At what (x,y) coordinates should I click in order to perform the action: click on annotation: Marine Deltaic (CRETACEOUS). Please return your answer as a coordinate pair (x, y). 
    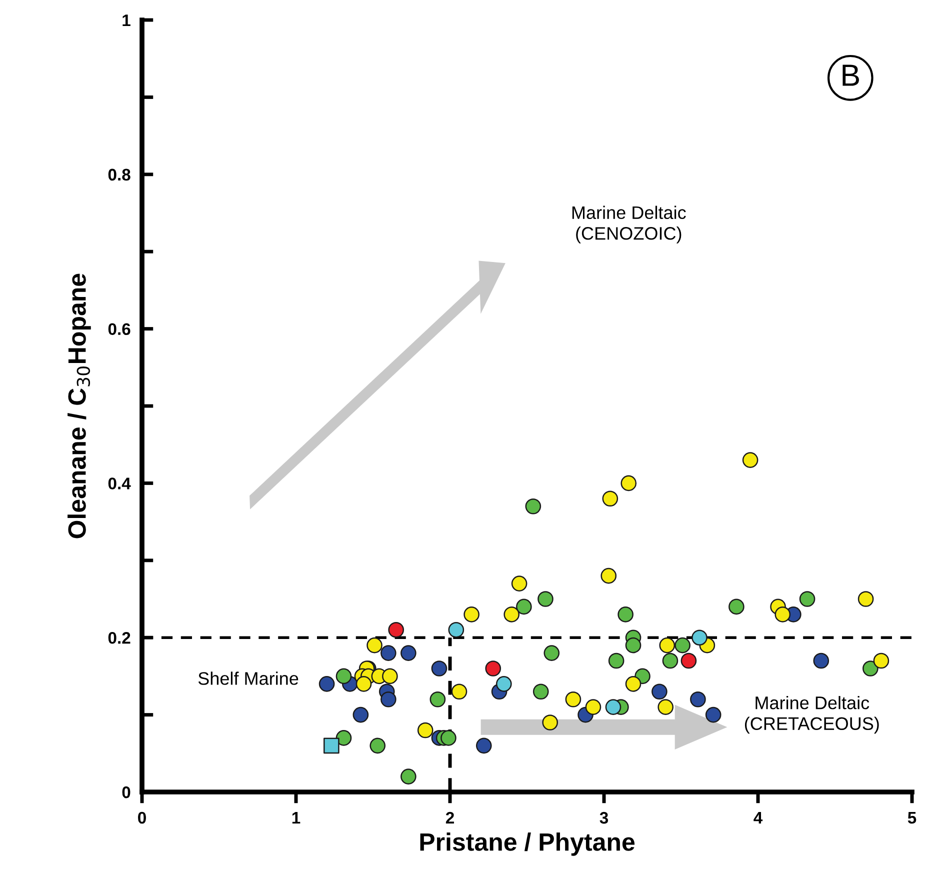
    Looking at the image, I should click on (811, 715).